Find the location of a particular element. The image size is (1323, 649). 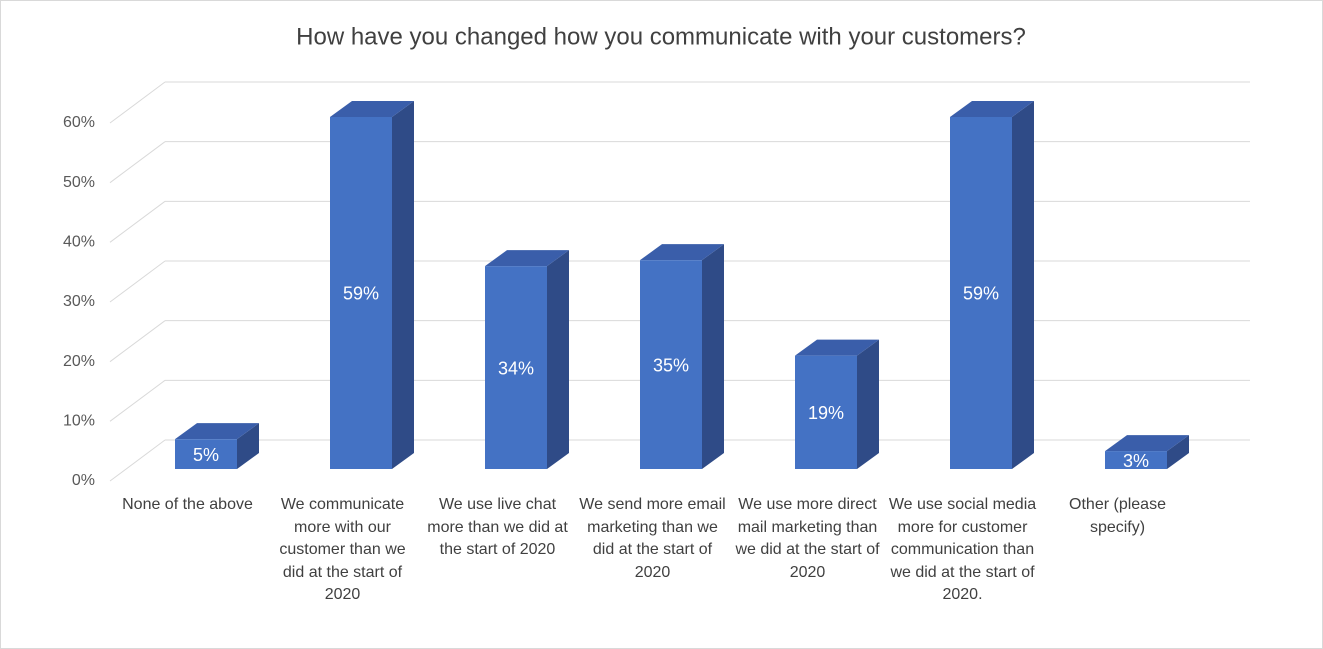

y-tick-label: 10% is located at coordinates (79, 421).